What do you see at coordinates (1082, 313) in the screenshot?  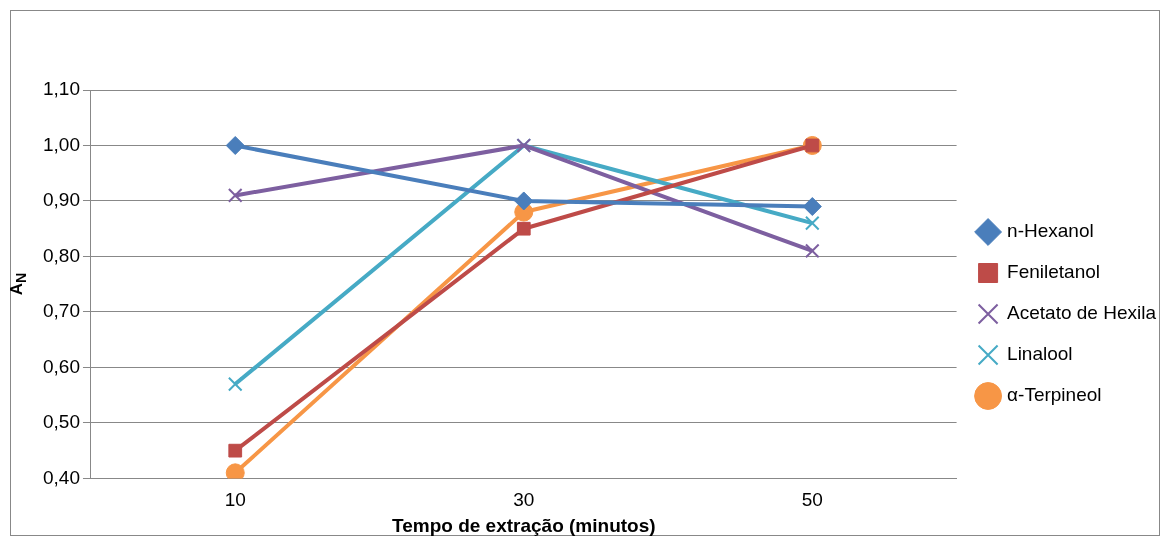 I see `legend-label: Acetato de Hexila` at bounding box center [1082, 313].